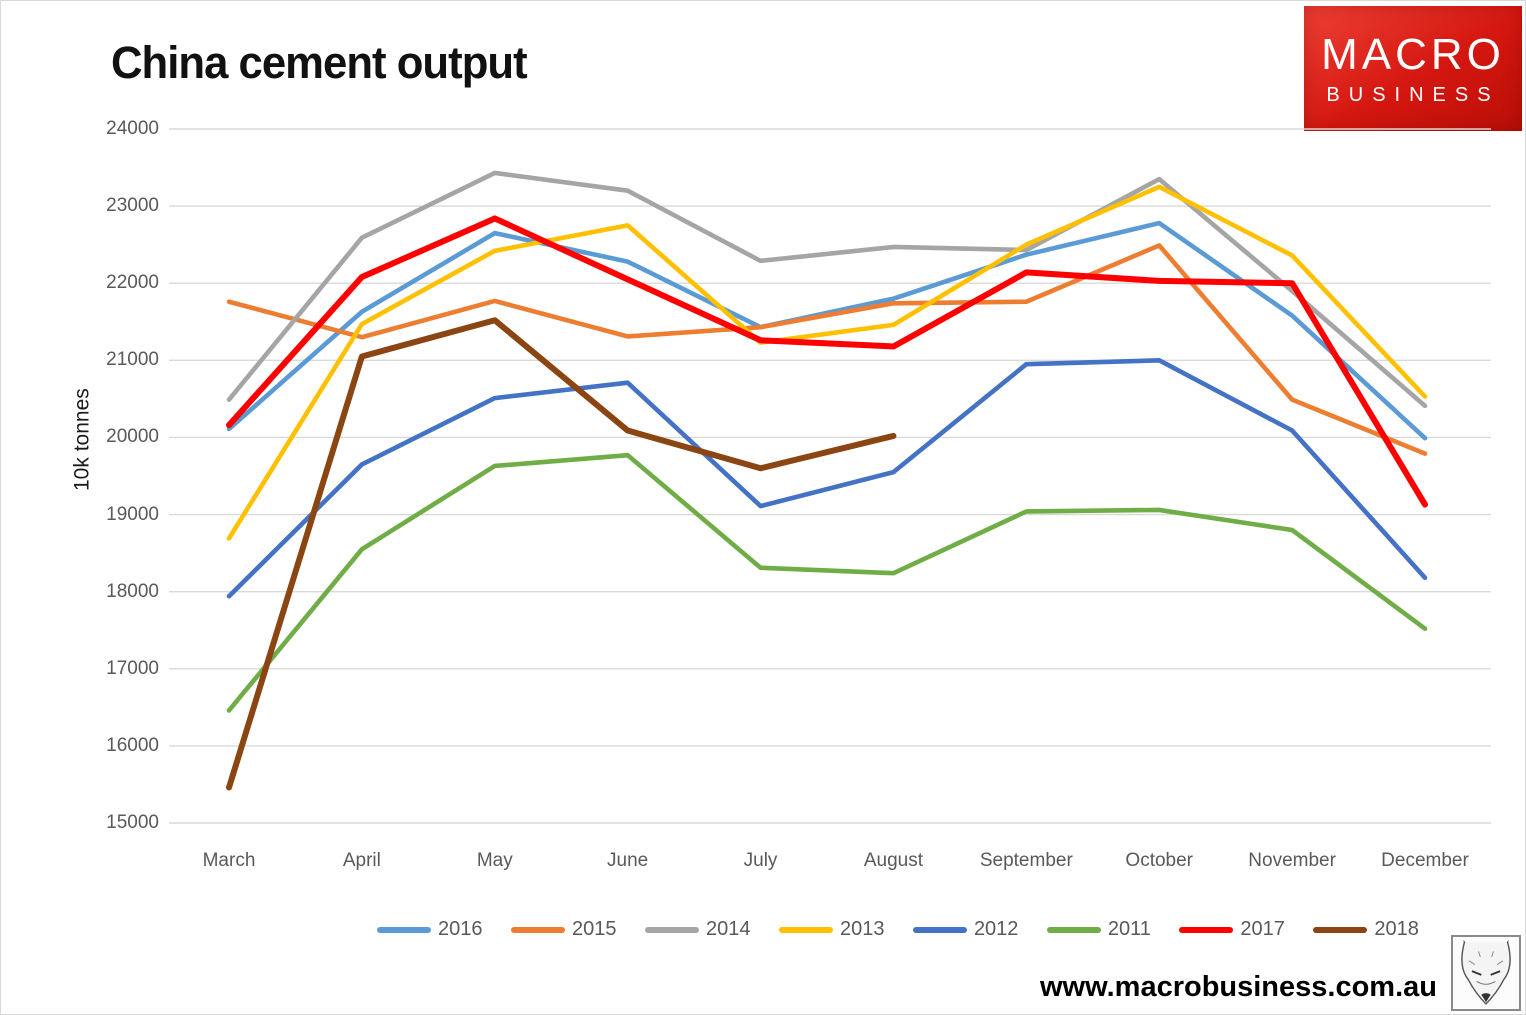  What do you see at coordinates (494, 860) in the screenshot?
I see `x-tick-label-may: May` at bounding box center [494, 860].